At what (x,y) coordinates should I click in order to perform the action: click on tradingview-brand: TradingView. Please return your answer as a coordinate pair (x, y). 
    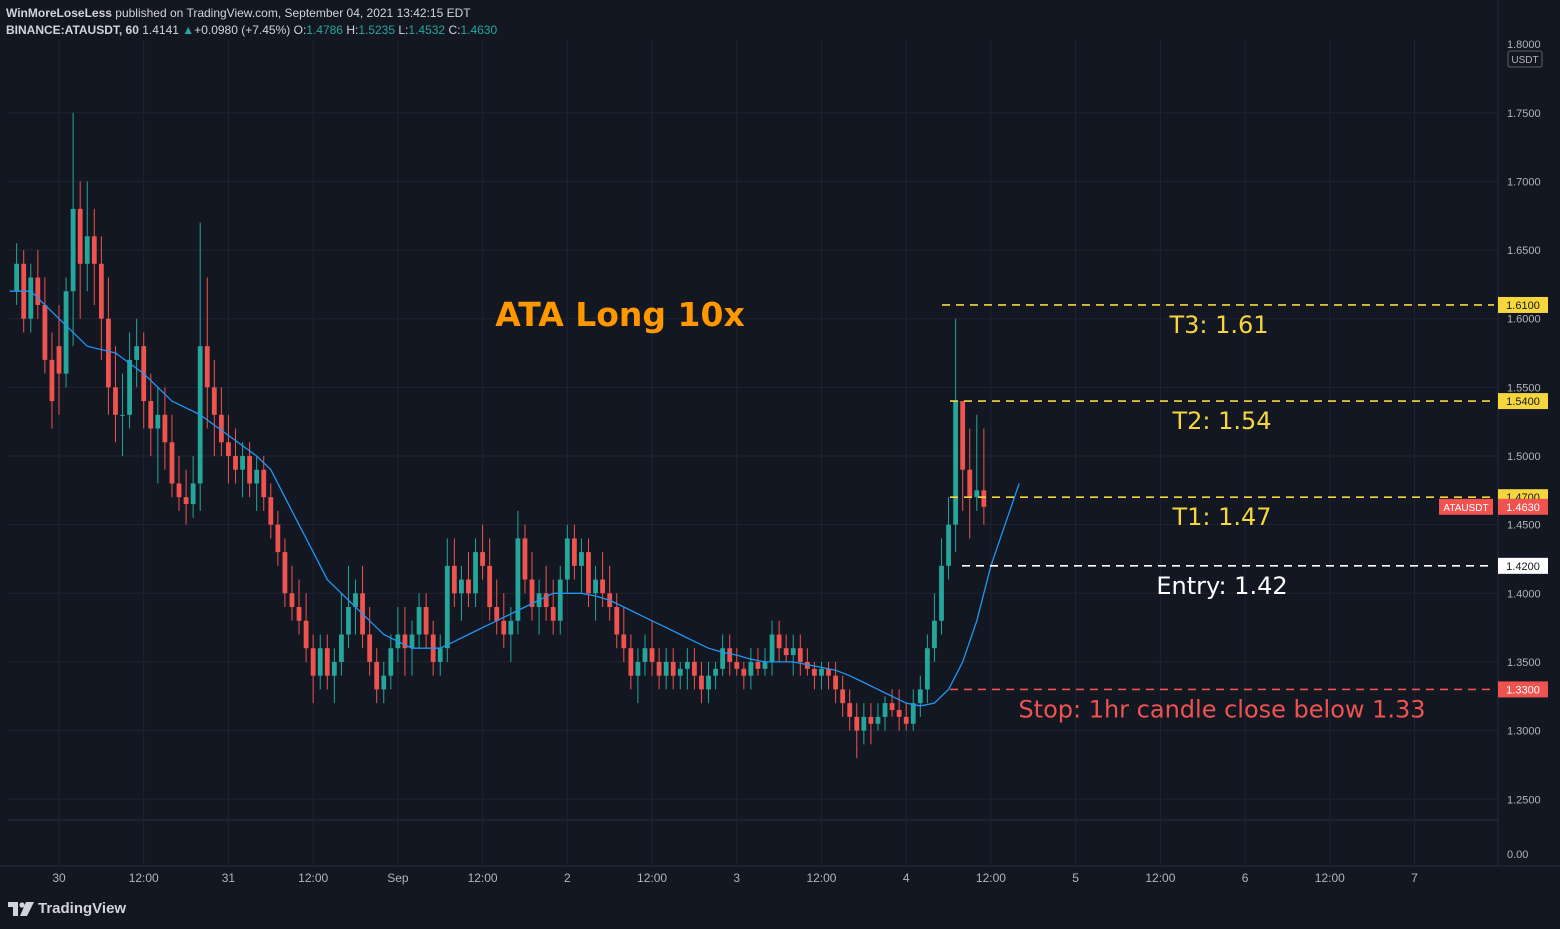
    Looking at the image, I should click on (67, 908).